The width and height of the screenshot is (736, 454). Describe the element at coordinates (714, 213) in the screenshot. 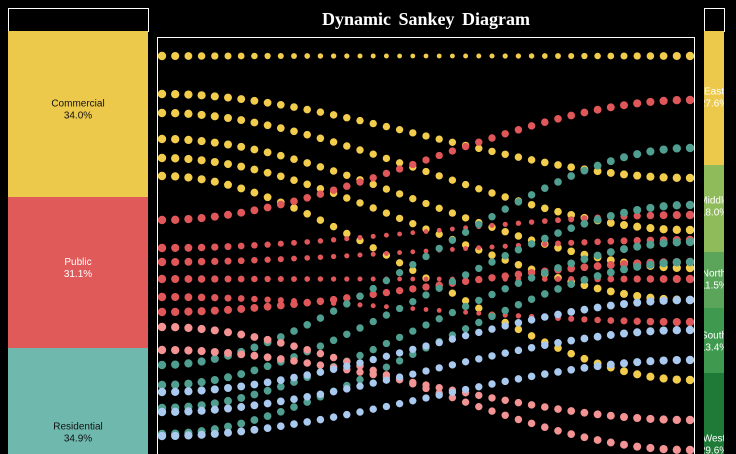

I see `target-percent: 18.0%` at that location.